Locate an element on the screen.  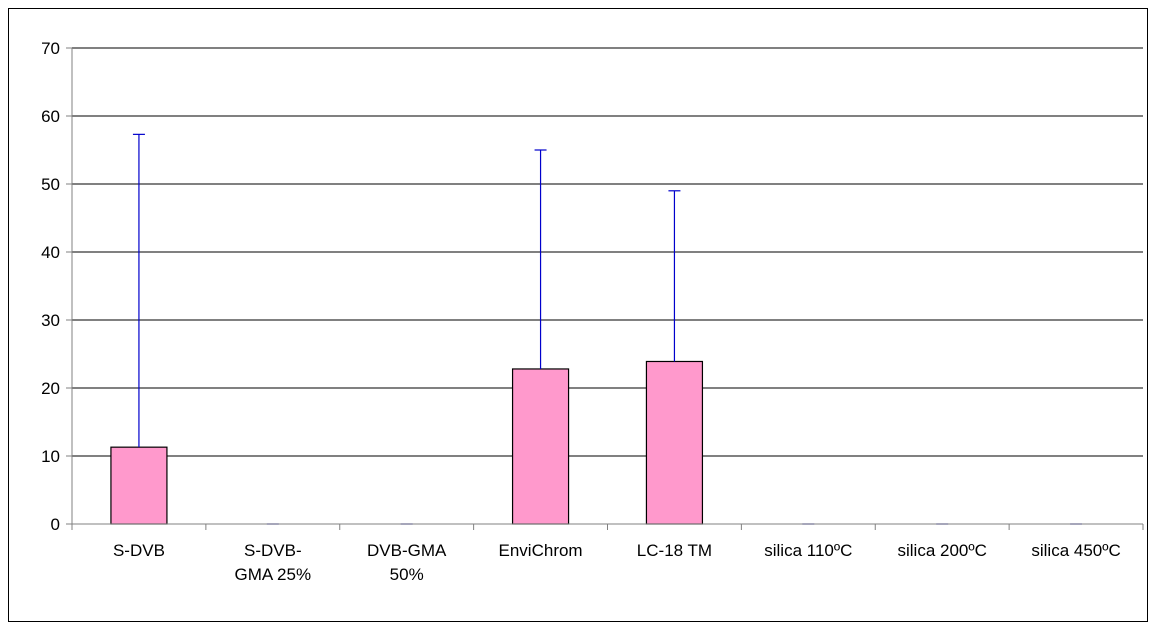
x-tick-label-line: EnviChrom is located at coordinates (541, 550).